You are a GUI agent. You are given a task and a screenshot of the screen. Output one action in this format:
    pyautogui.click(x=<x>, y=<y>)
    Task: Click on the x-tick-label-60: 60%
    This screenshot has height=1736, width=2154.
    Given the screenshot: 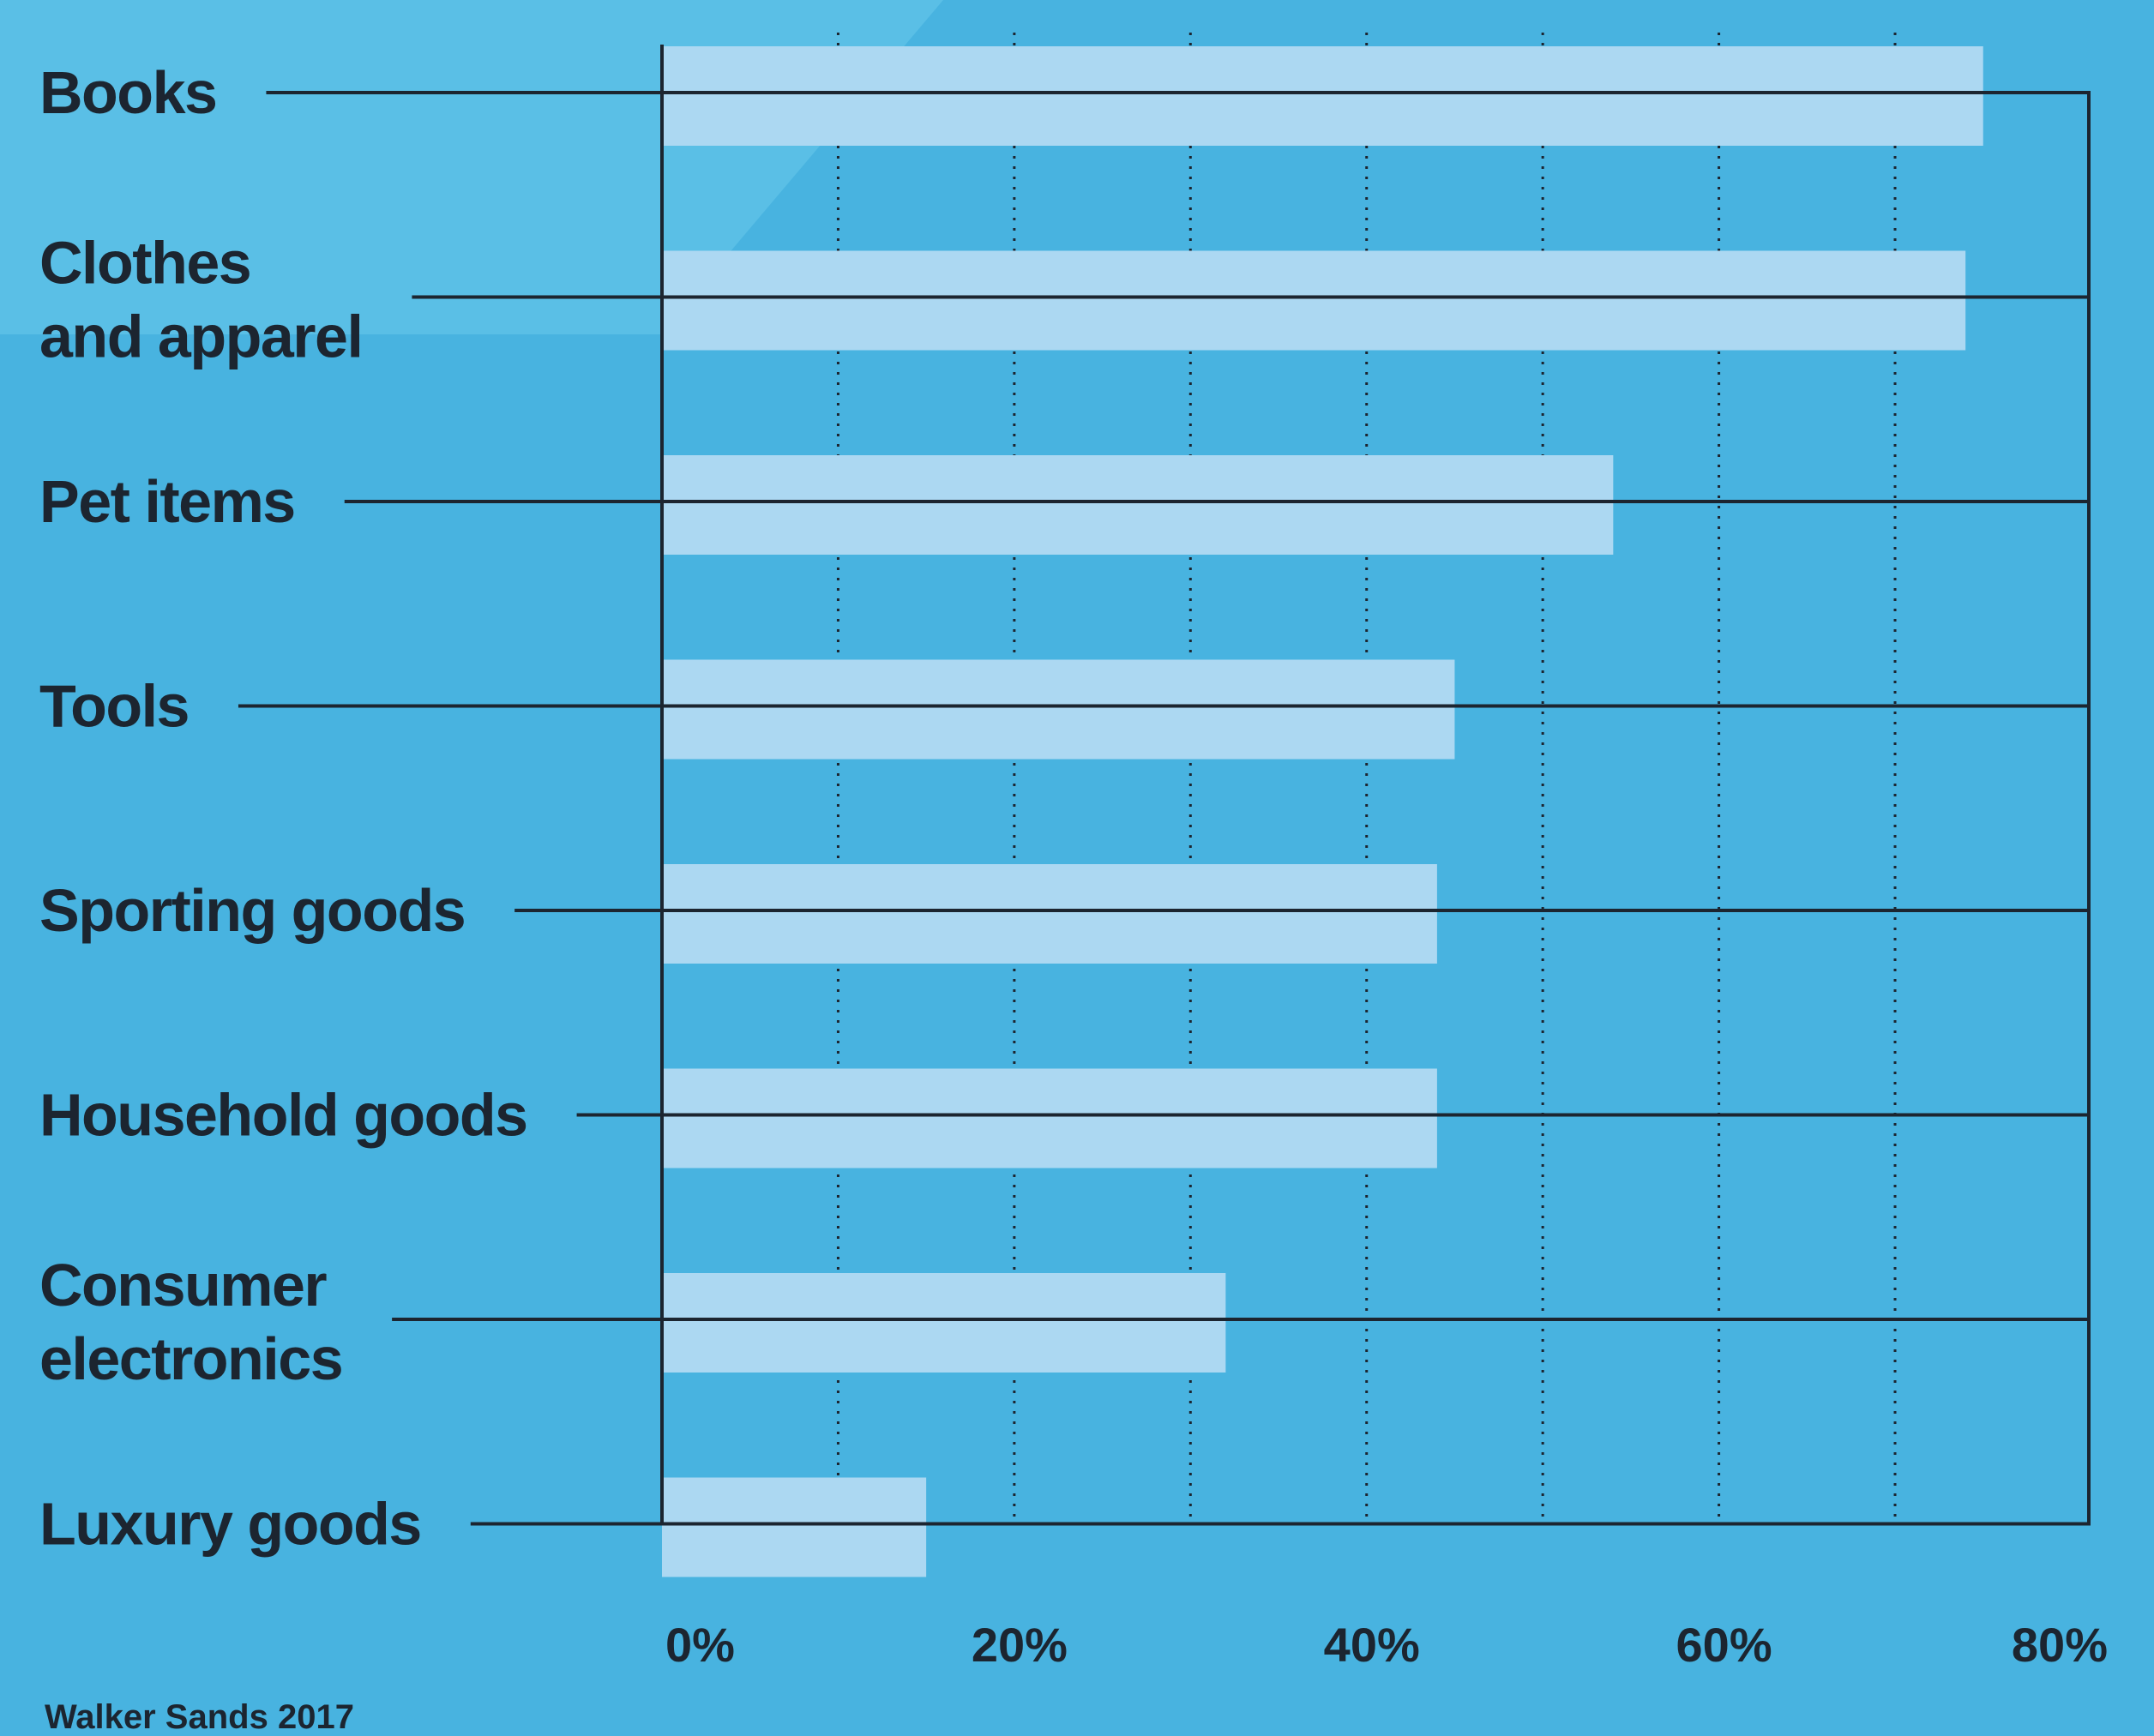 What is the action you would take?
    pyautogui.click(x=1724, y=1645)
    